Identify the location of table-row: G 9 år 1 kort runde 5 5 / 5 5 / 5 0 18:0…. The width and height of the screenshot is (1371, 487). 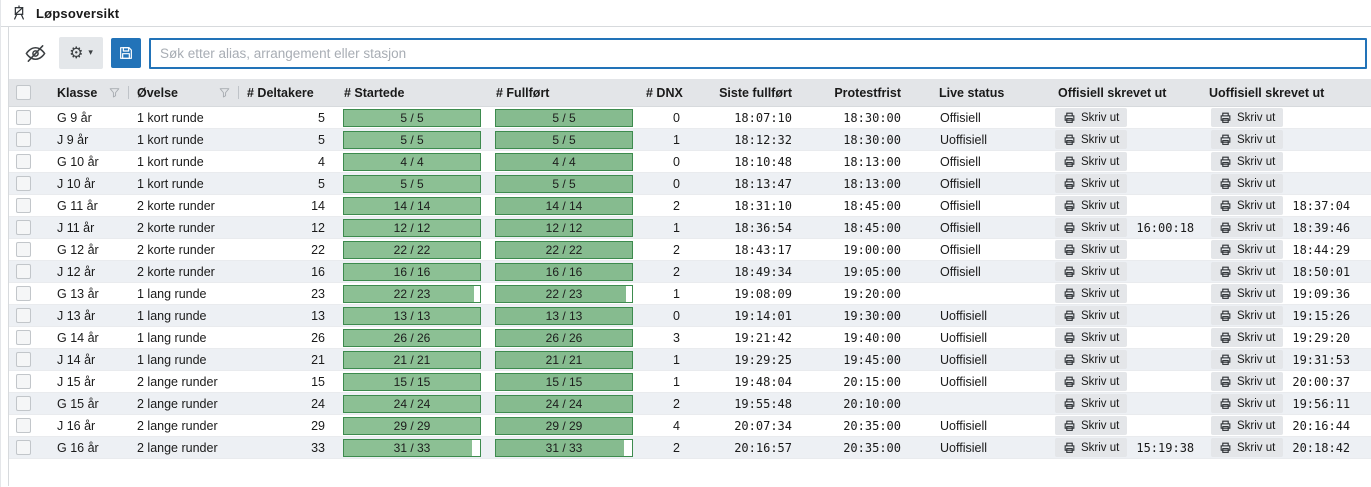
(690, 118).